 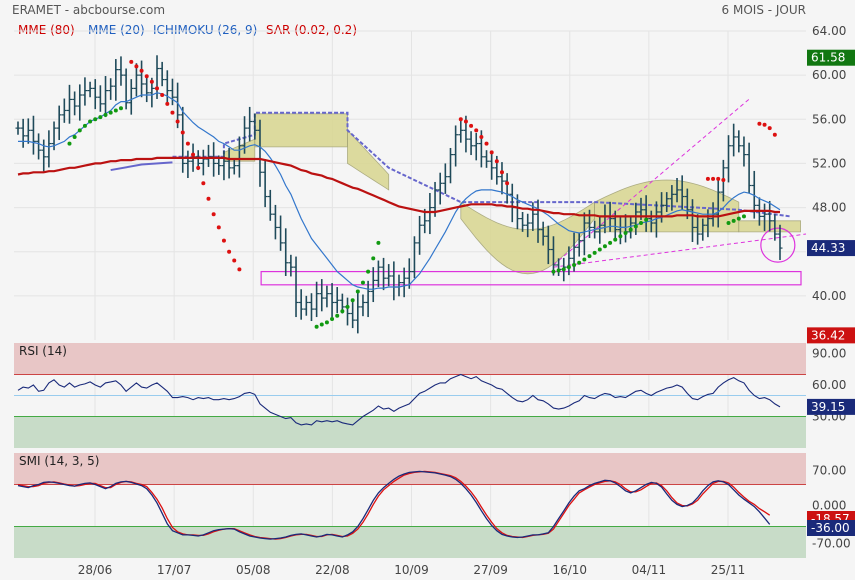 I want to click on rsi-line, so click(x=399, y=399).